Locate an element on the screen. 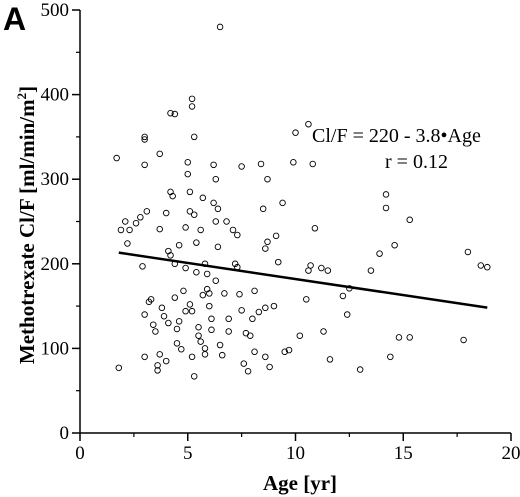 This screenshot has height=497, width=520. y-axis-title: Methotrexate Cl/F [ml/min/m2] is located at coordinates (26, 225).